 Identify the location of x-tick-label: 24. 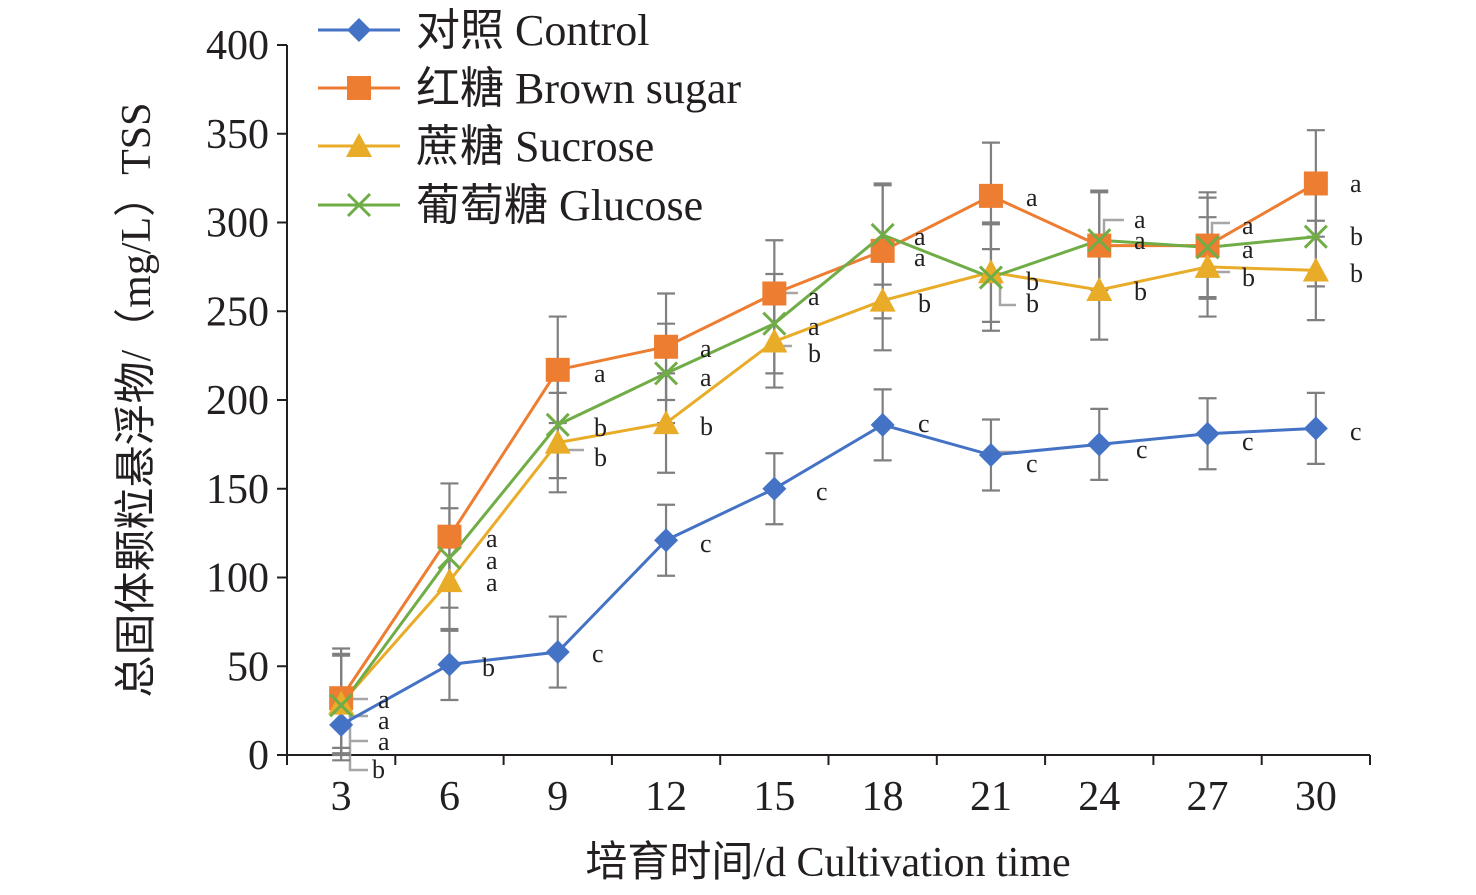
(1099, 797).